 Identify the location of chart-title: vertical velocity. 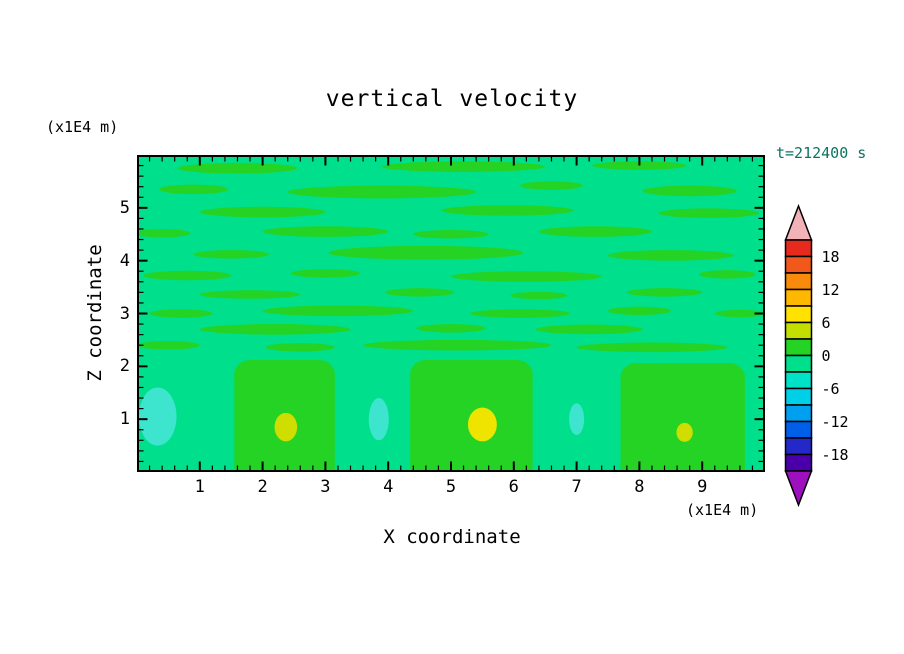
(452, 99).